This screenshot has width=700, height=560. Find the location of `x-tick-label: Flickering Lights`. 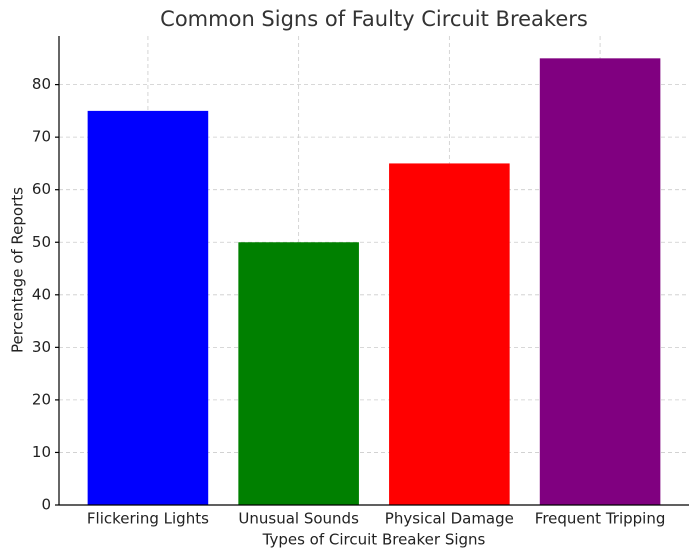

x-tick-label: Flickering Lights is located at coordinates (148, 519).